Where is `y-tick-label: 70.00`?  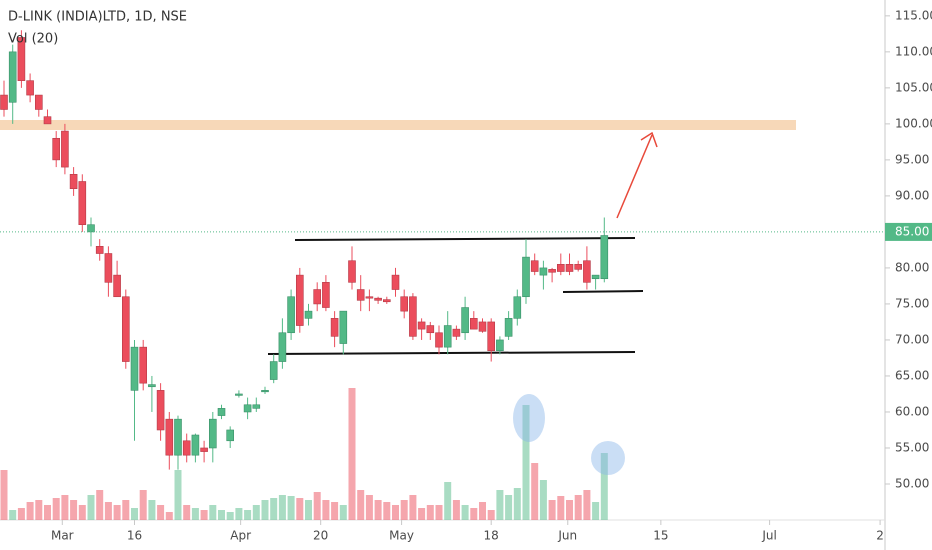 y-tick-label: 70.00 is located at coordinates (912, 339).